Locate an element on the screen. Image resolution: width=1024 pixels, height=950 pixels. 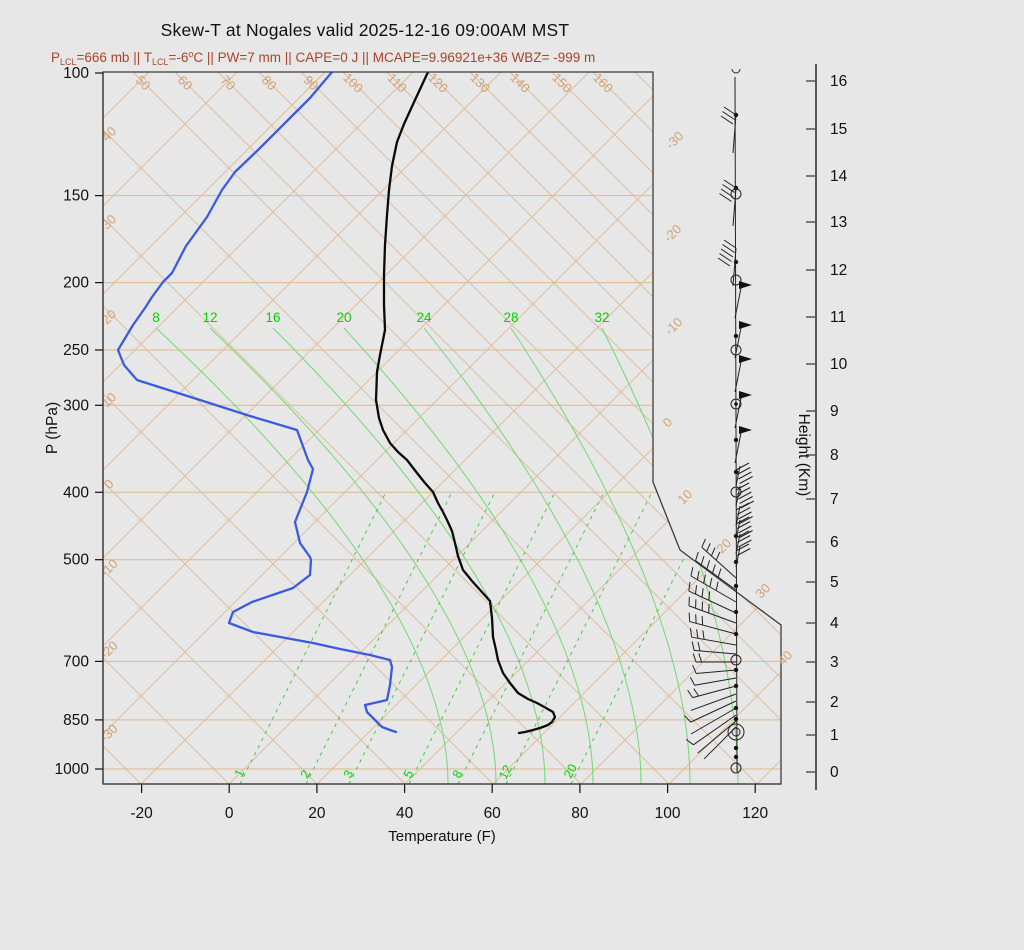
isotherm-label: -30 is located at coordinates (109, 733).